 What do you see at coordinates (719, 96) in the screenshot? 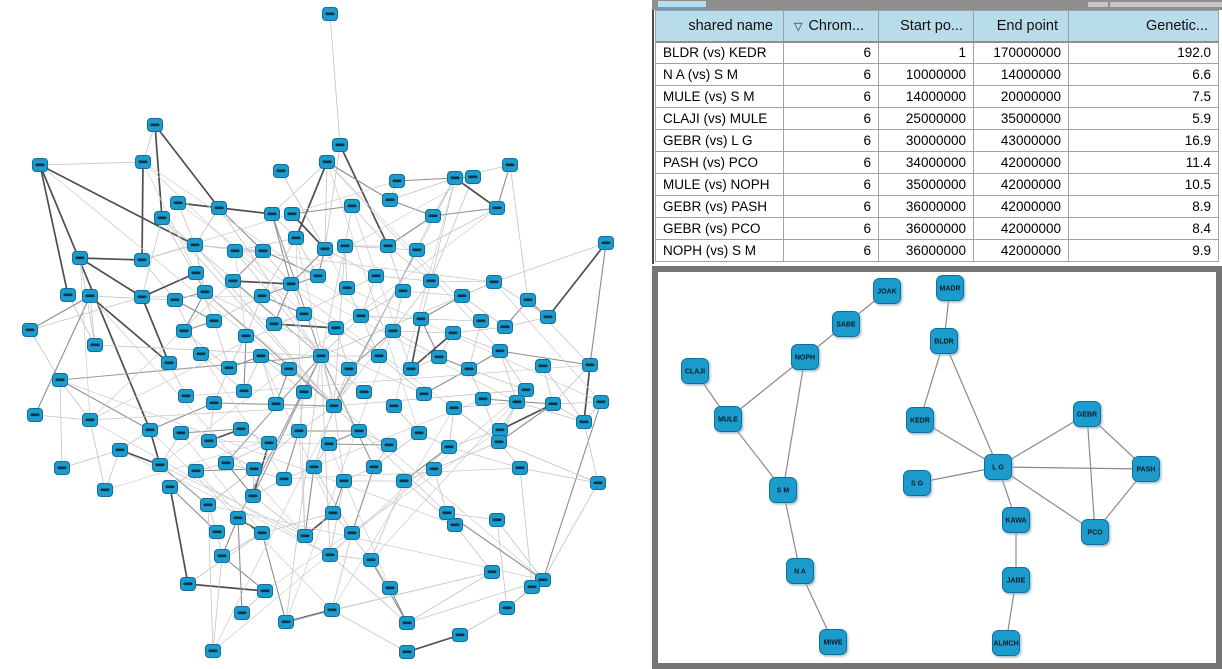
I see `cell-shared-name: MULE (vs) S M` at bounding box center [719, 96].